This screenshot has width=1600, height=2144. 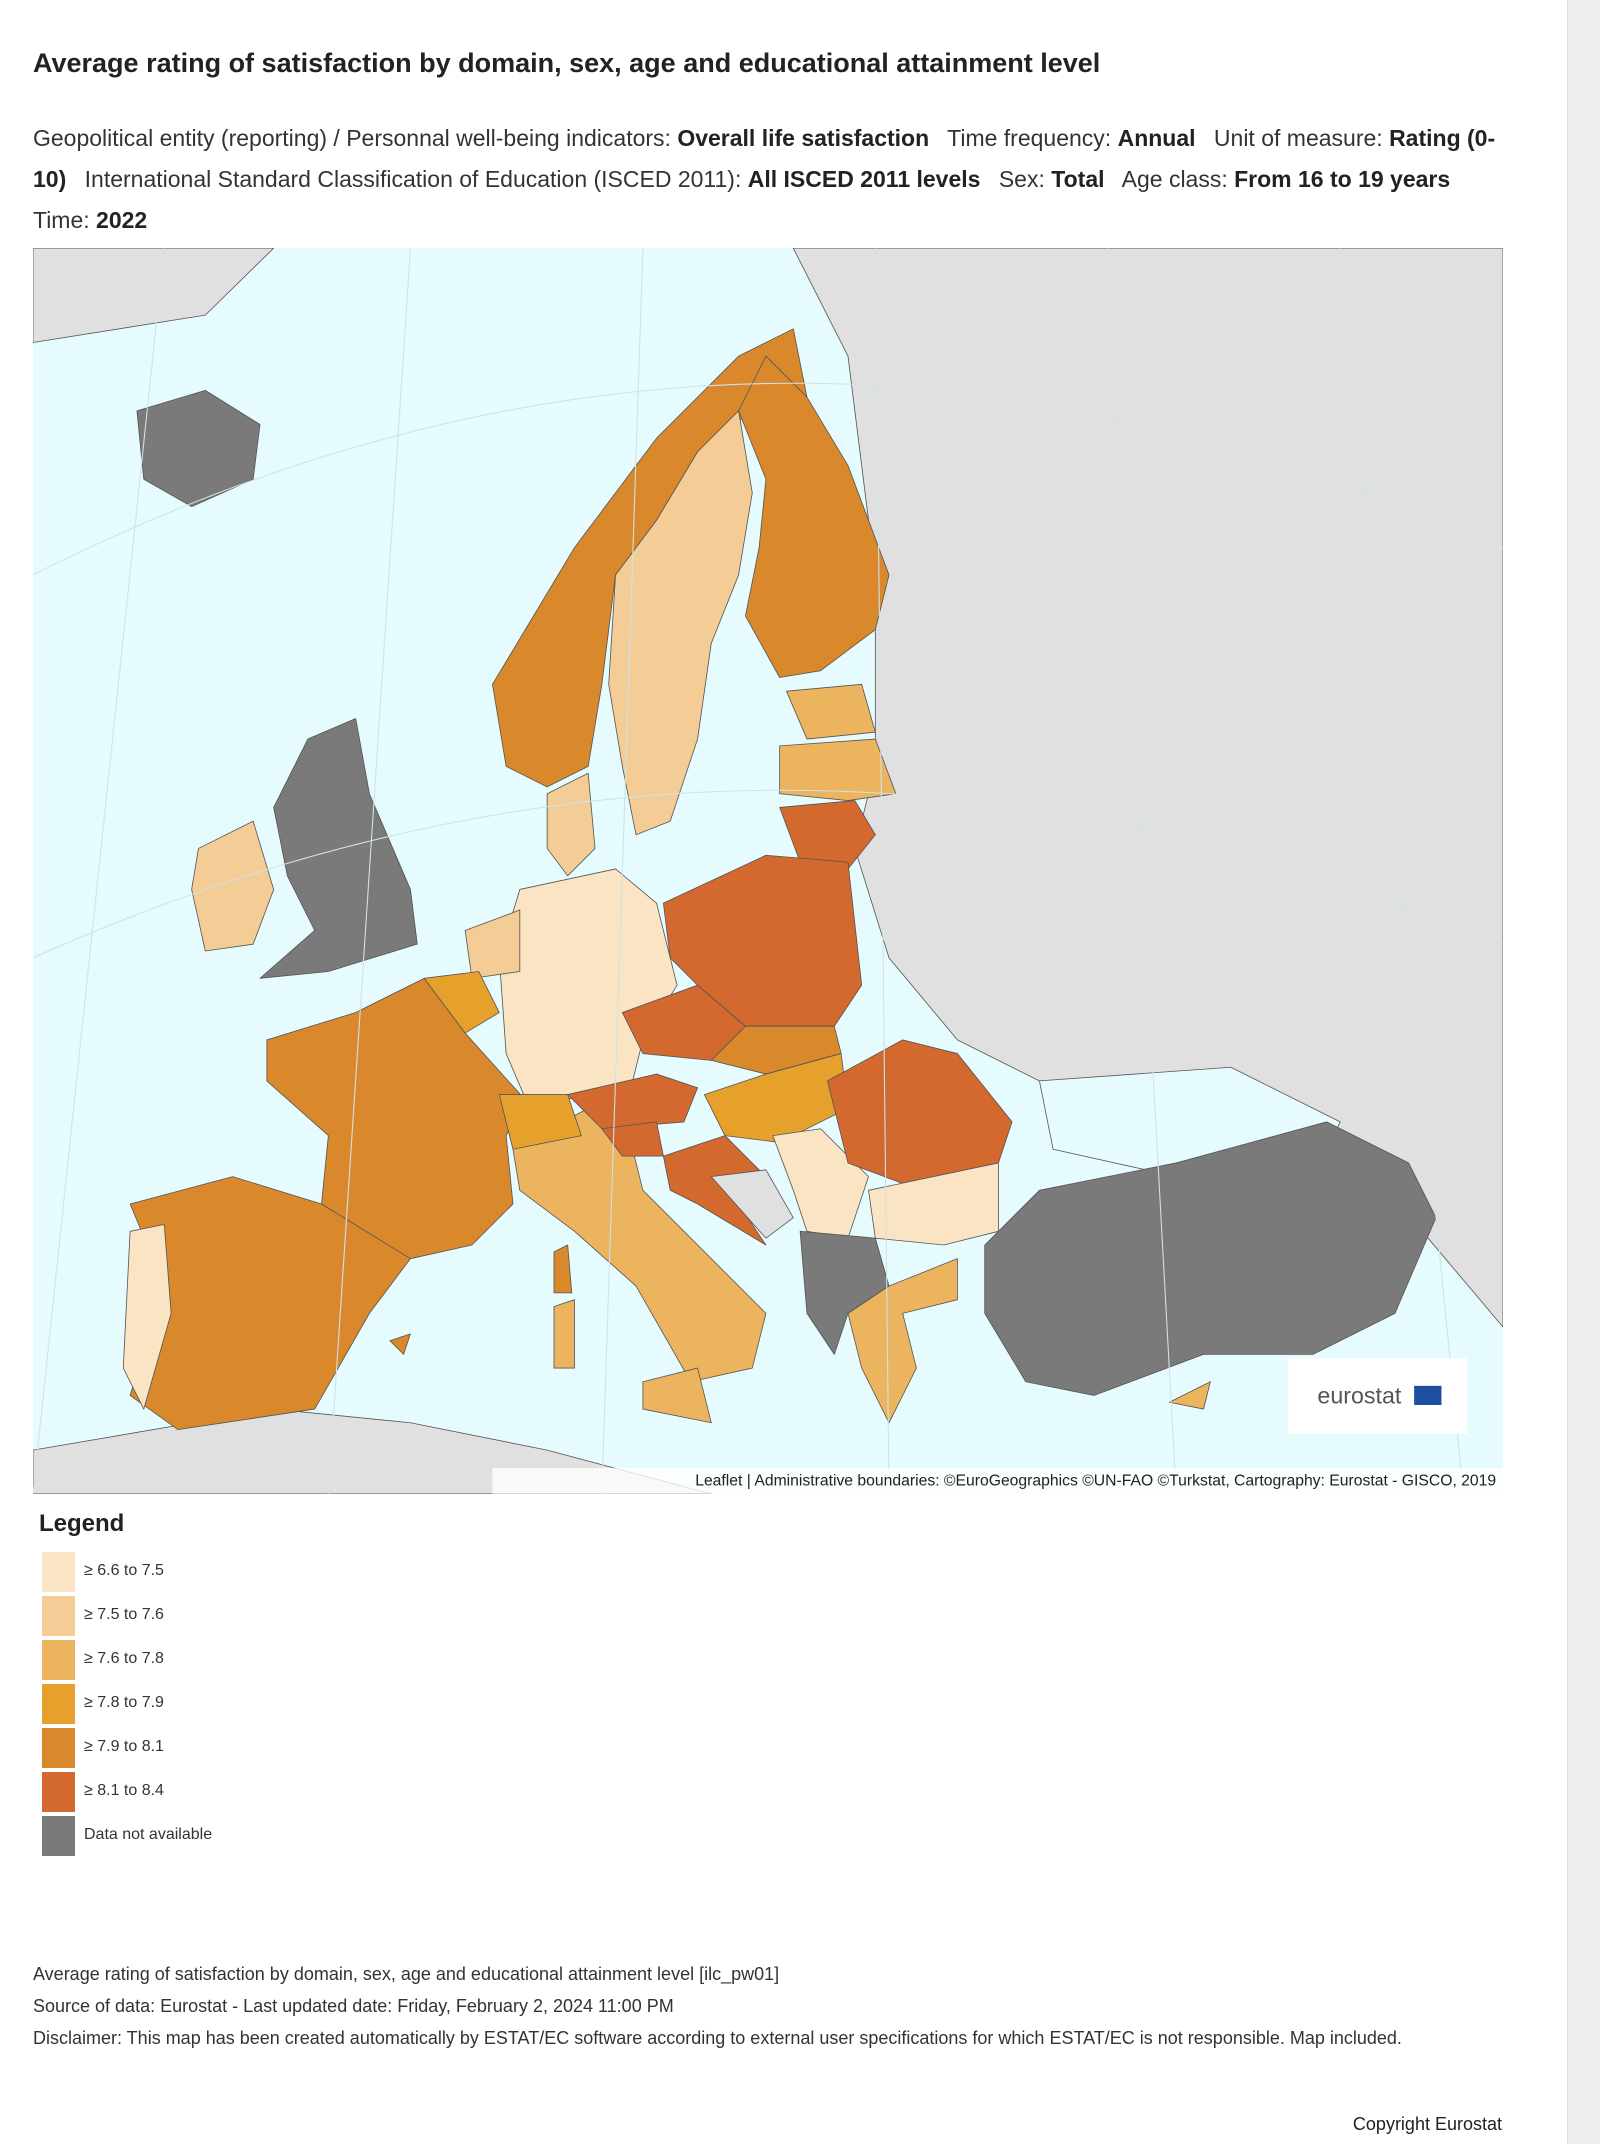 I want to click on attribution-bg, so click(x=997, y=1480).